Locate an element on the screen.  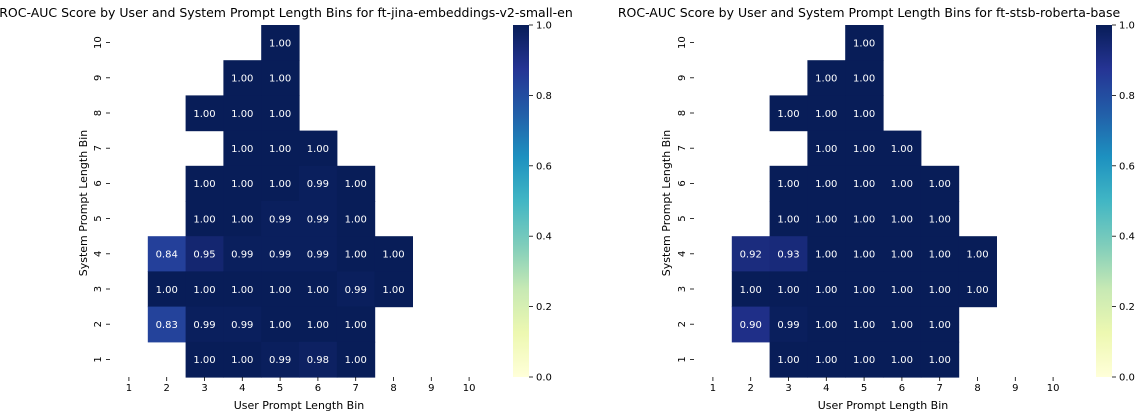
cell-value-label: 0.92 is located at coordinates (751, 255).